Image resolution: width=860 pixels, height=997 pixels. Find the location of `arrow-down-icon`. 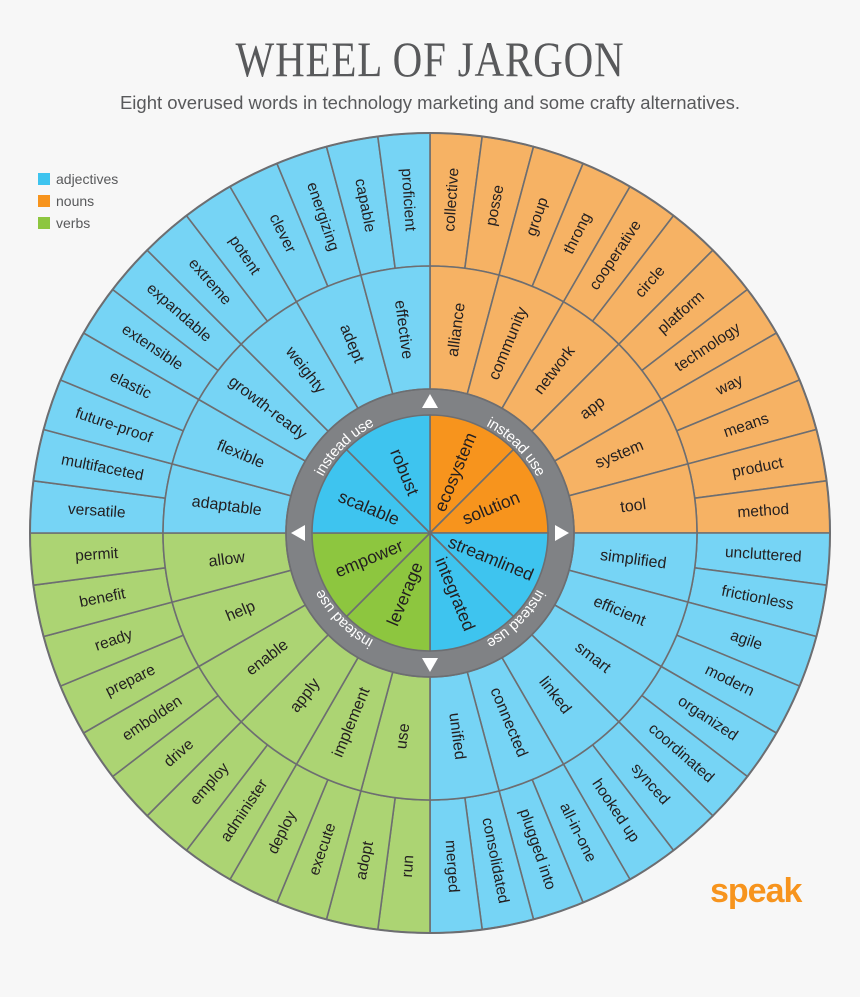

arrow-down-icon is located at coordinates (430, 665).